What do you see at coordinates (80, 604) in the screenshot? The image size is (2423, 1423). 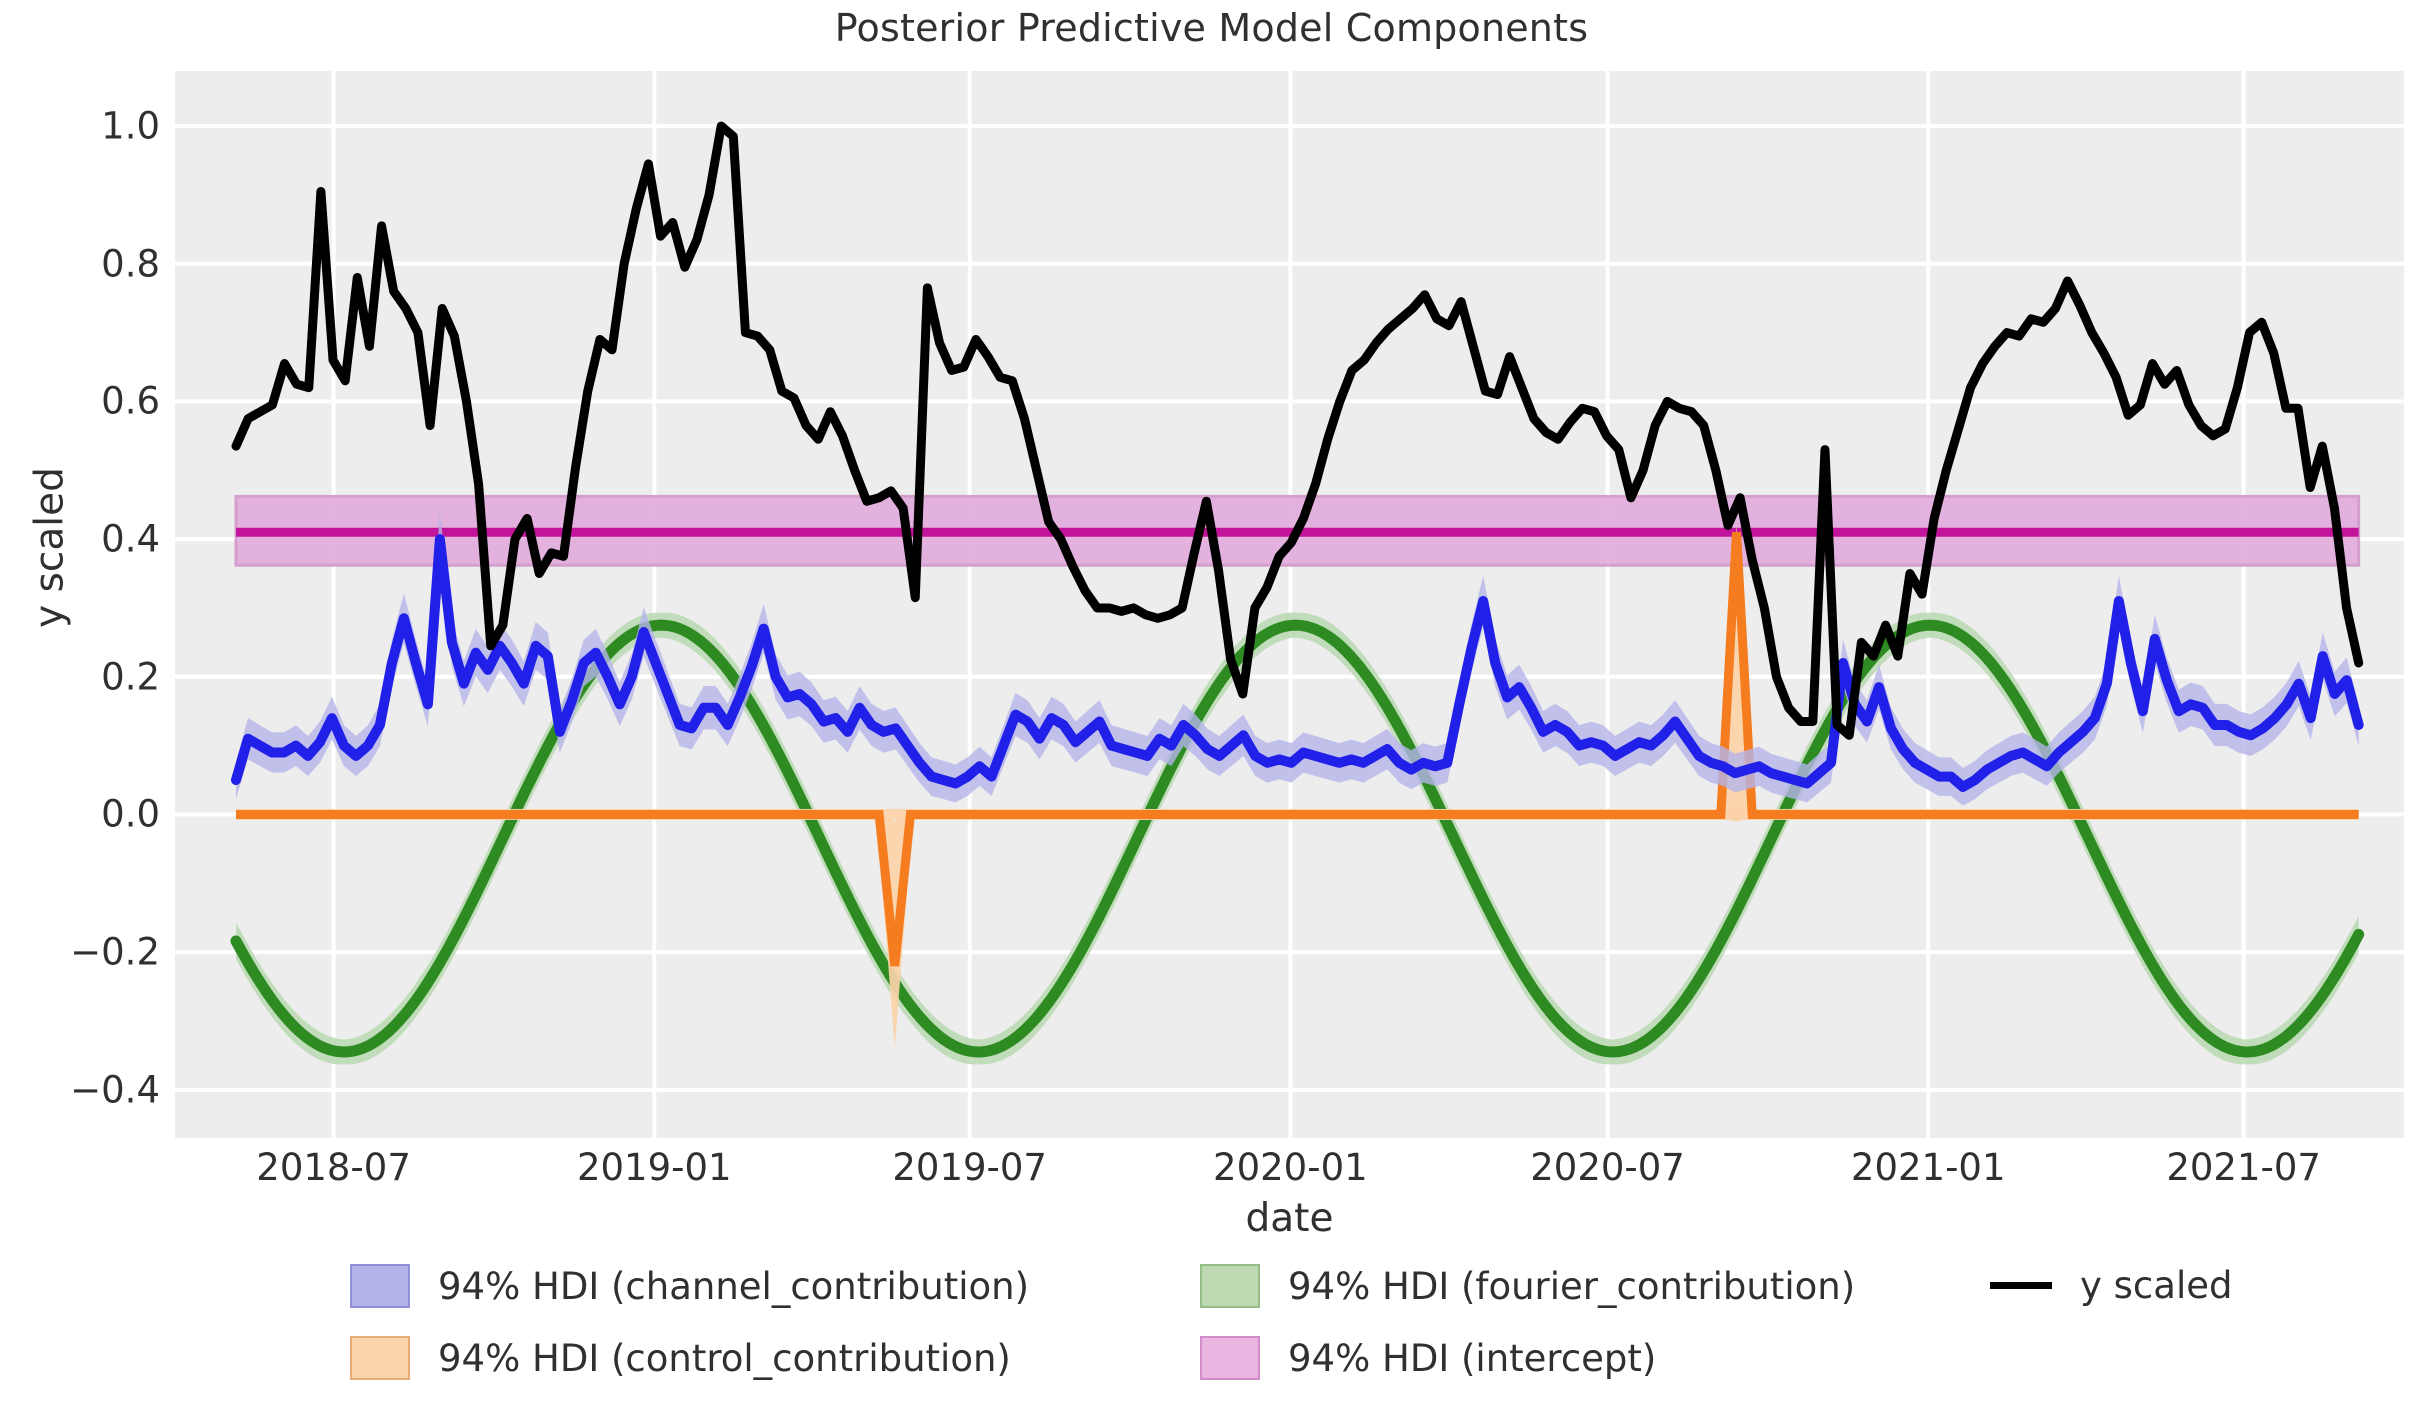 I see `y-axis-ticks: 1.0 0.8 0.6 0.4 0.2 0.0 −0.2 −0.4` at bounding box center [80, 604].